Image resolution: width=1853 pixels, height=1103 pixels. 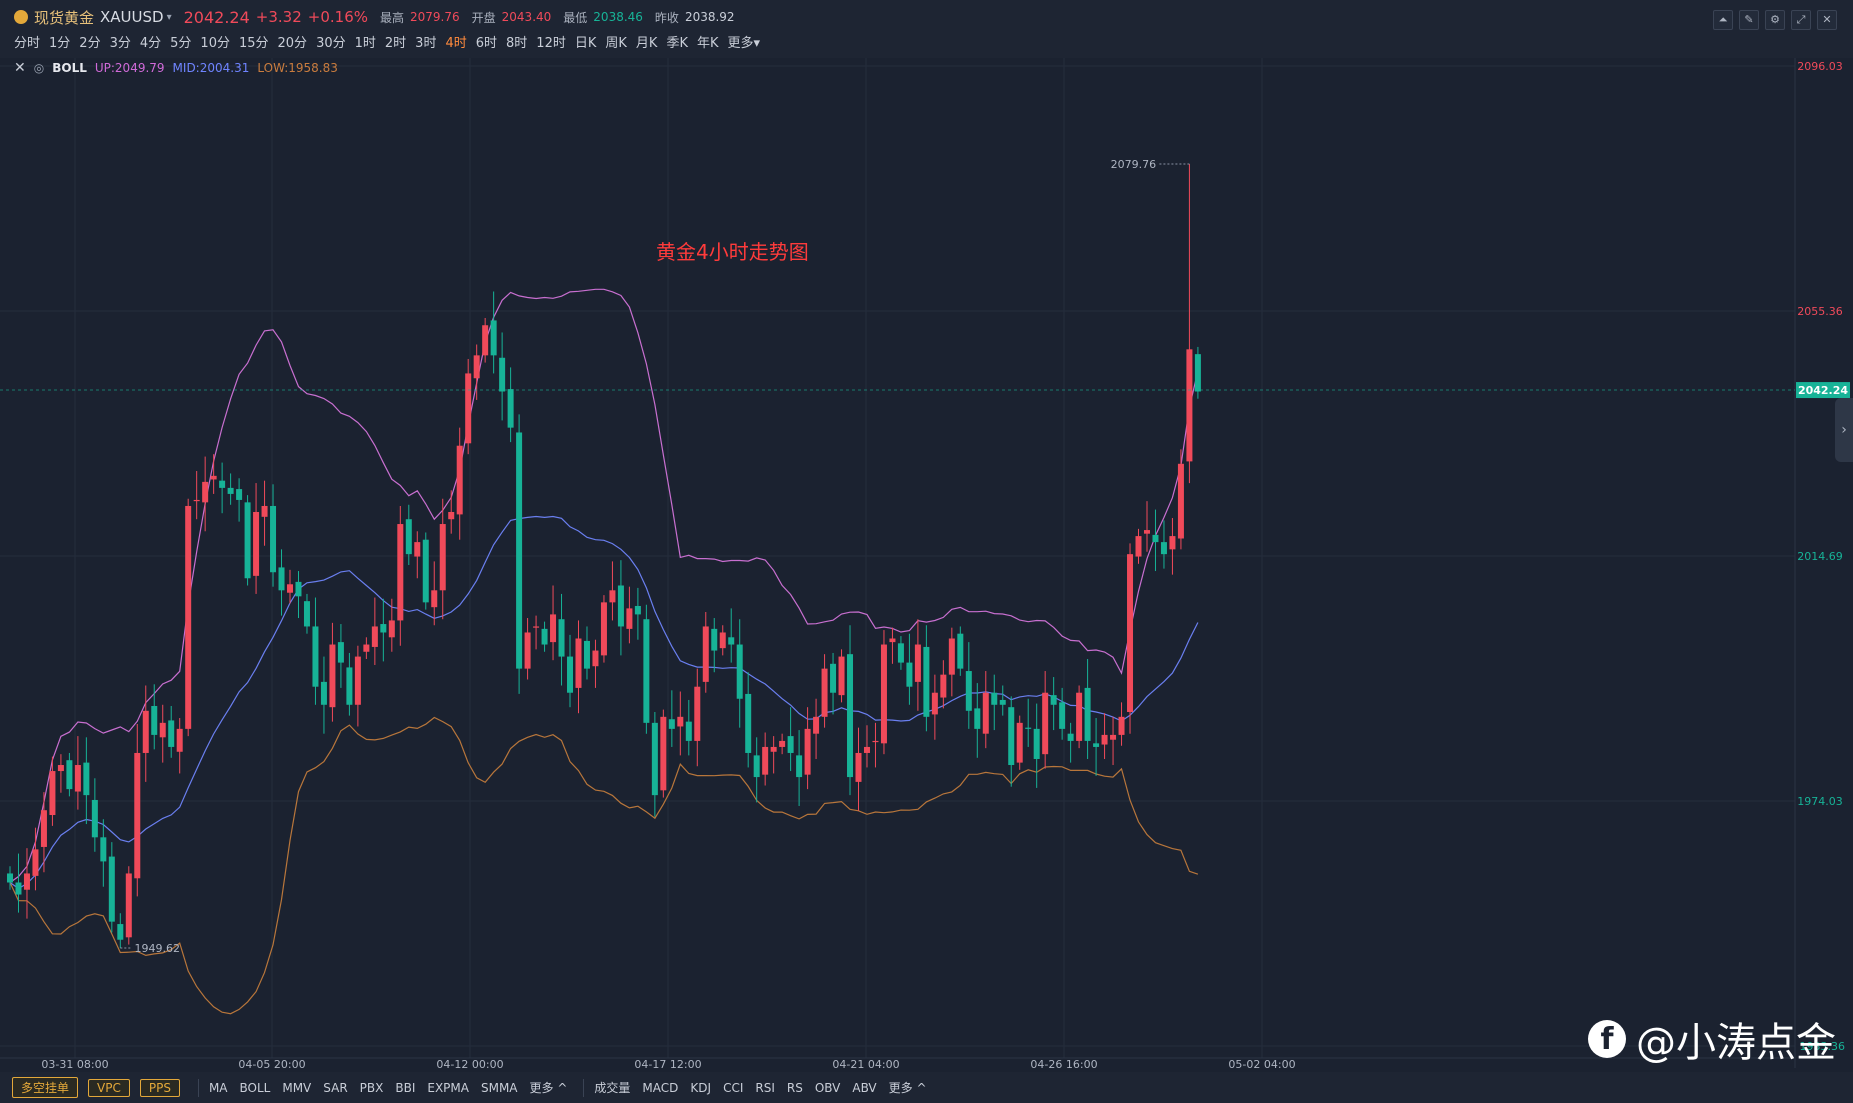 I want to click on main-indicator-3: SAR, so click(x=335, y=1087).